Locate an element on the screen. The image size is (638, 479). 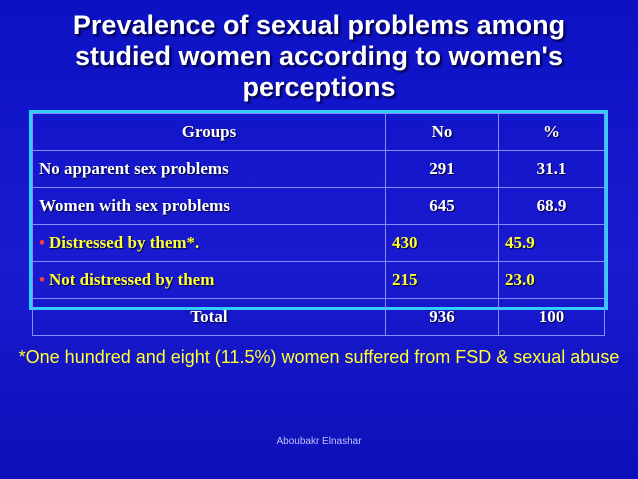
row-count: 215 is located at coordinates (442, 280).